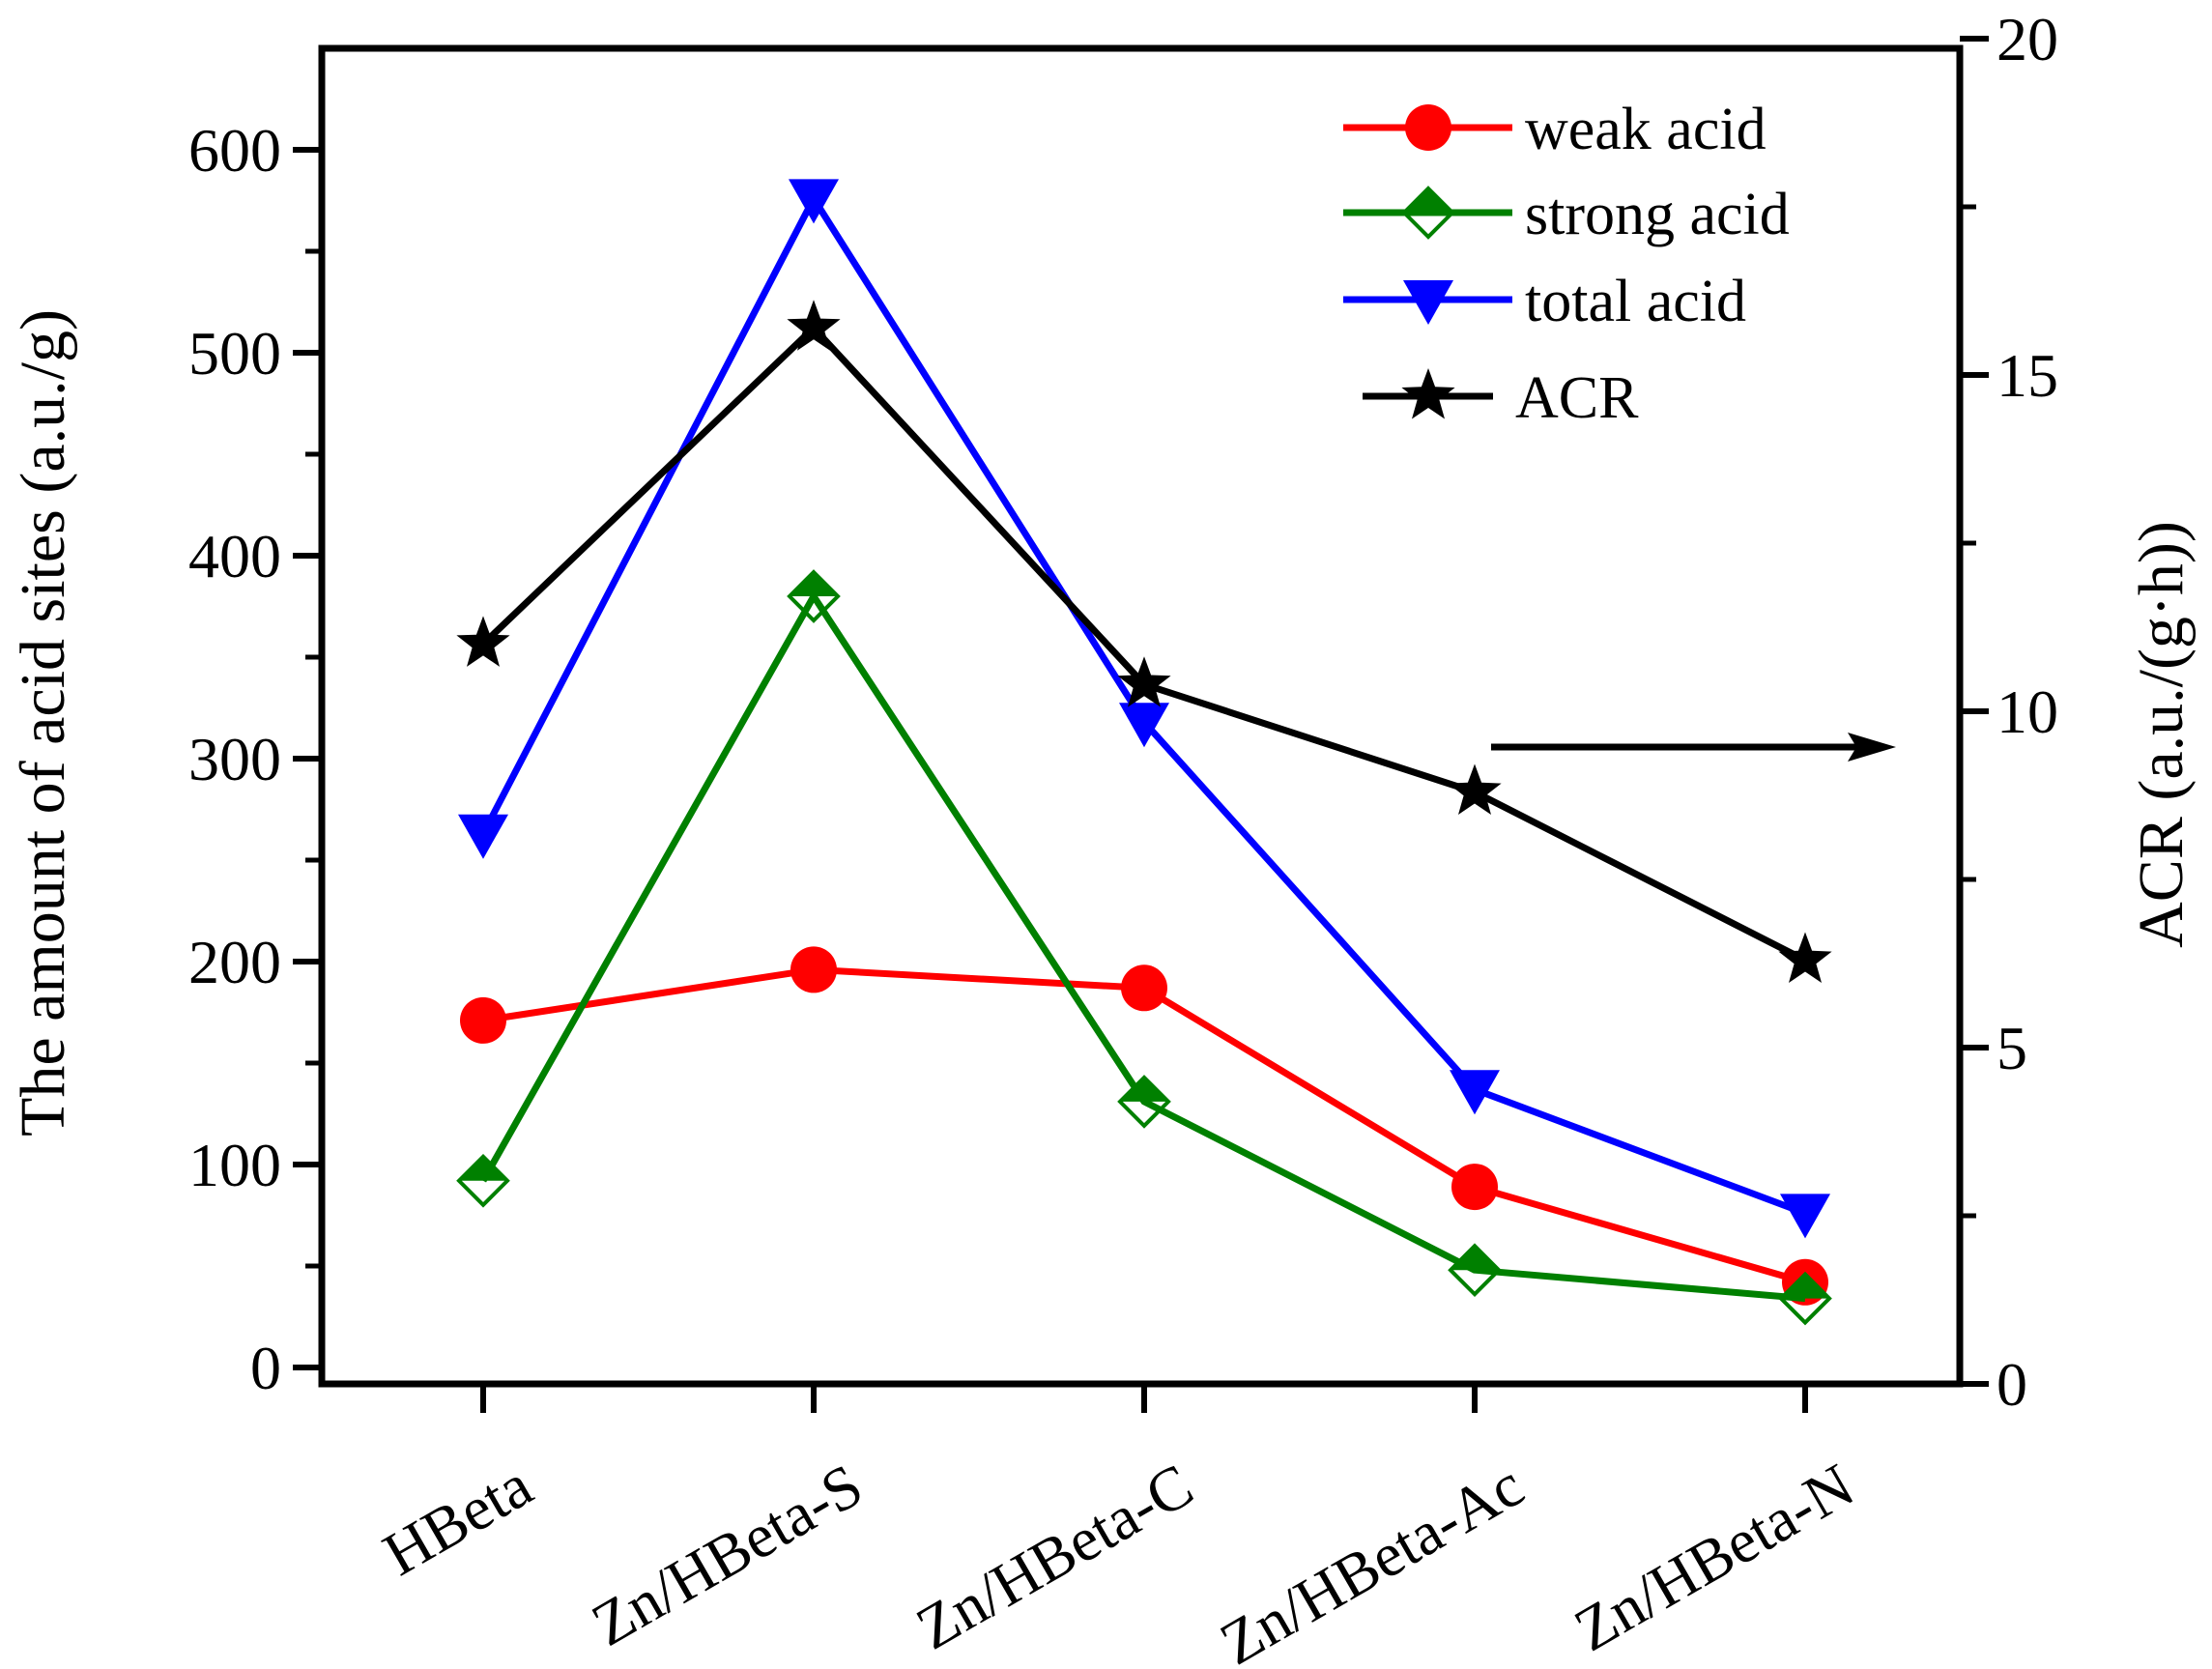 This screenshot has width=2212, height=1669. I want to click on acr-arrow-annotation, so click(1693, 747).